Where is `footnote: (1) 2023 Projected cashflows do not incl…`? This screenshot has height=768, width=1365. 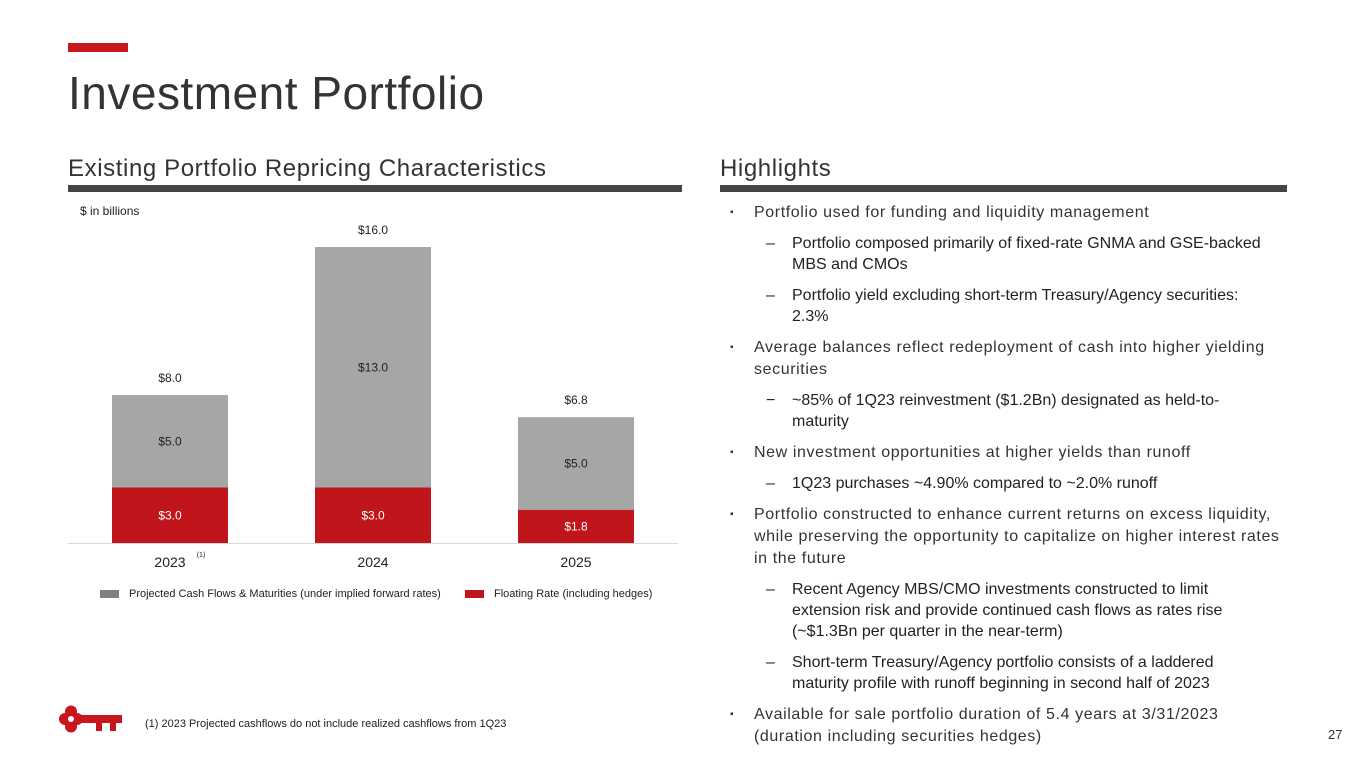 footnote: (1) 2023 Projected cashflows do not incl… is located at coordinates (326, 724).